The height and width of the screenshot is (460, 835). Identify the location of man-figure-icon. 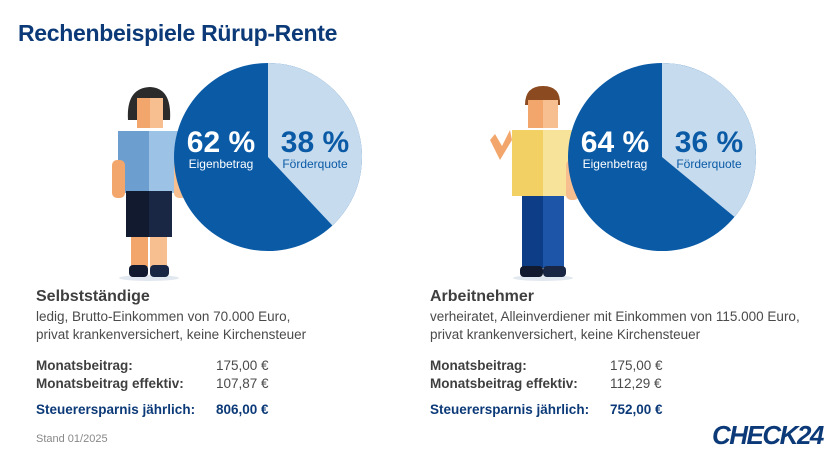
(534, 183).